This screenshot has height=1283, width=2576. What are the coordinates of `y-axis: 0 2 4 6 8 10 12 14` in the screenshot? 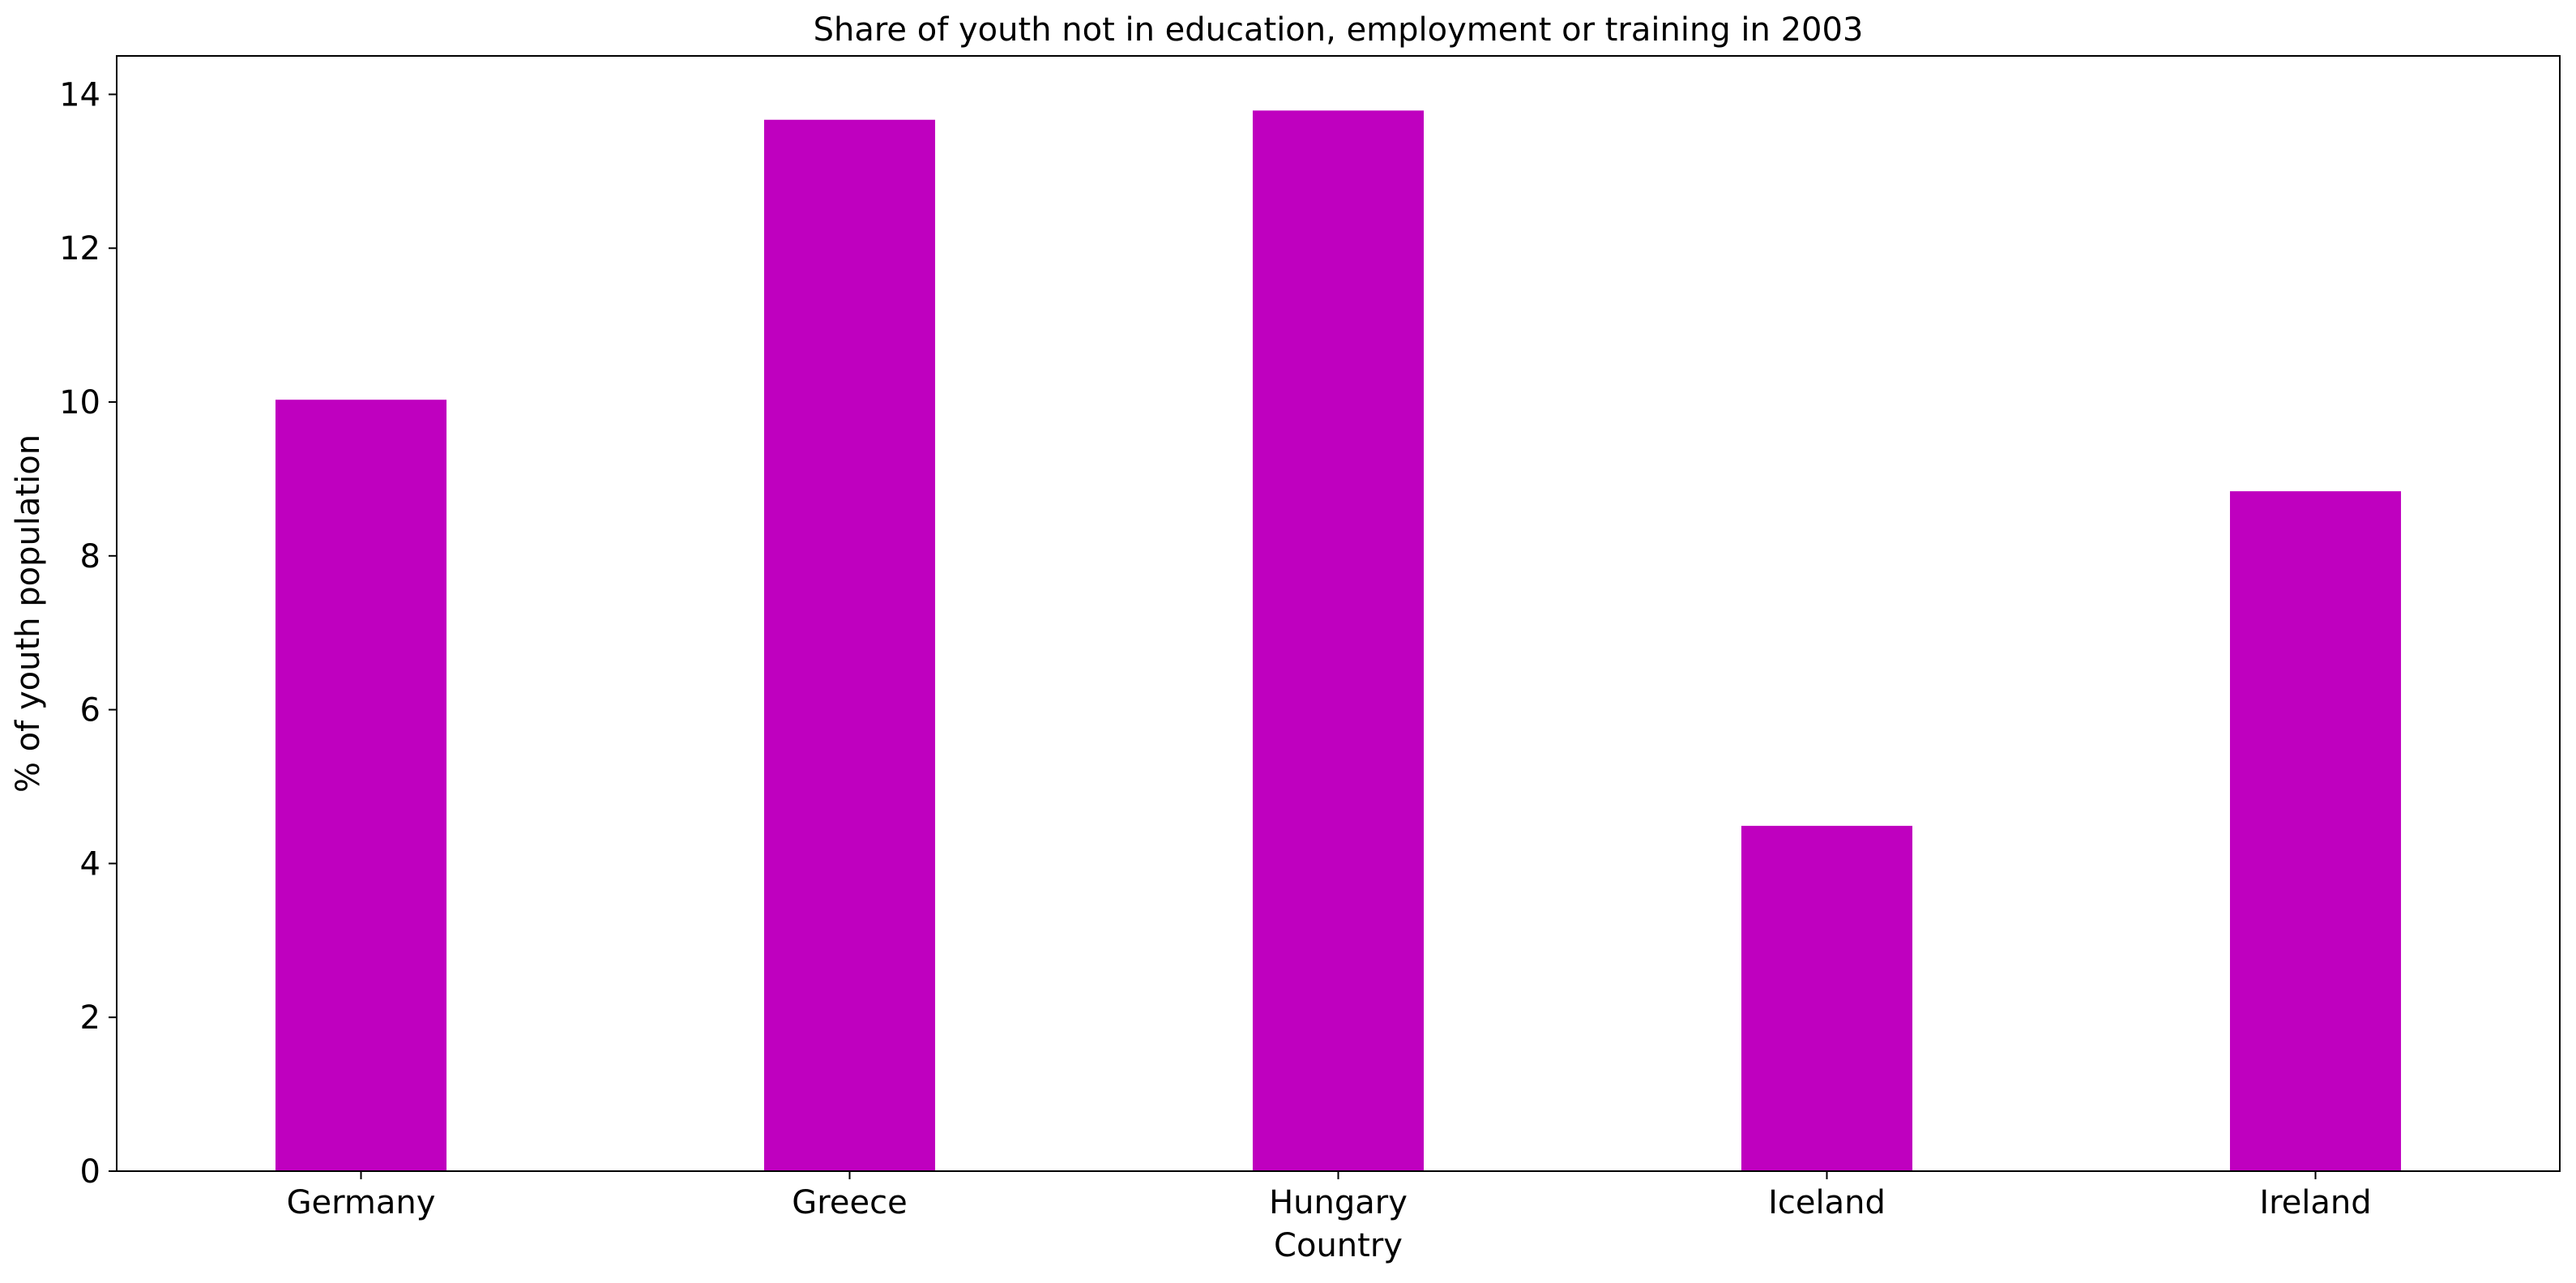 It's located at (88, 633).